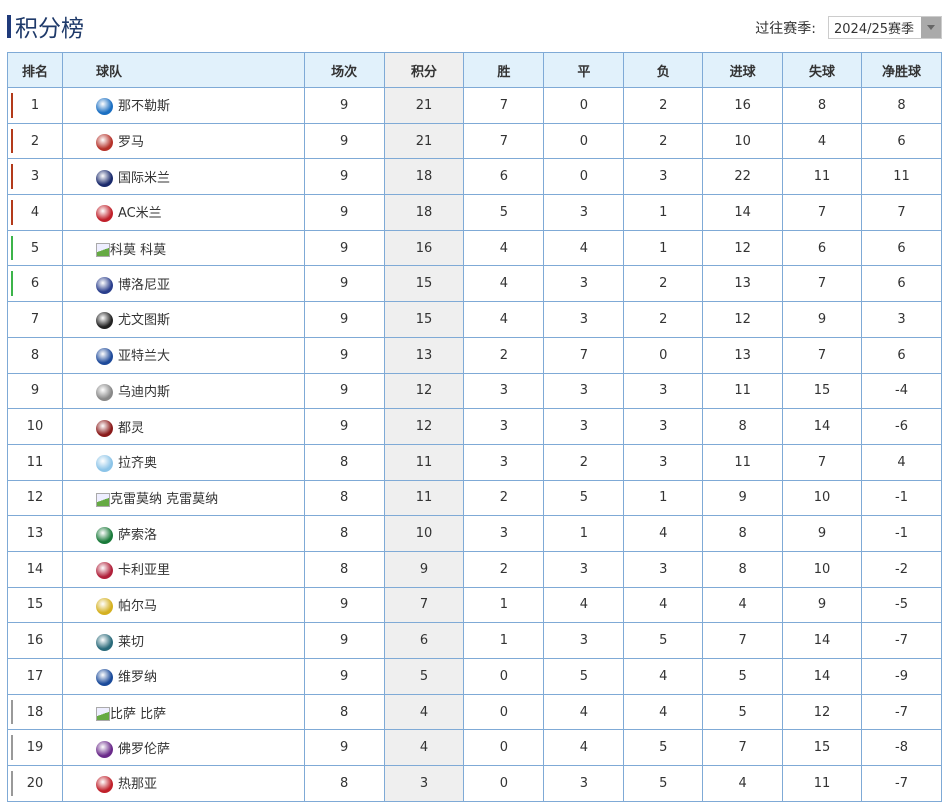 The height and width of the screenshot is (809, 950). What do you see at coordinates (822, 212) in the screenshot?
I see `goals-against-cell: 7` at bounding box center [822, 212].